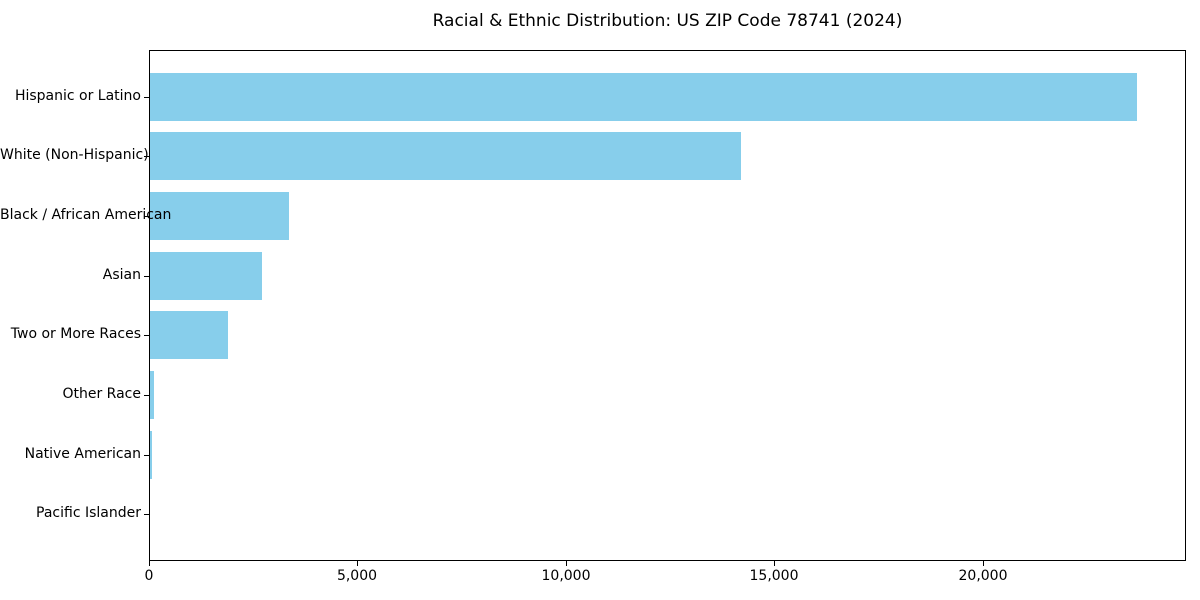  Describe the element at coordinates (146, 335) in the screenshot. I see `y-tick-two-or-more-races` at that location.